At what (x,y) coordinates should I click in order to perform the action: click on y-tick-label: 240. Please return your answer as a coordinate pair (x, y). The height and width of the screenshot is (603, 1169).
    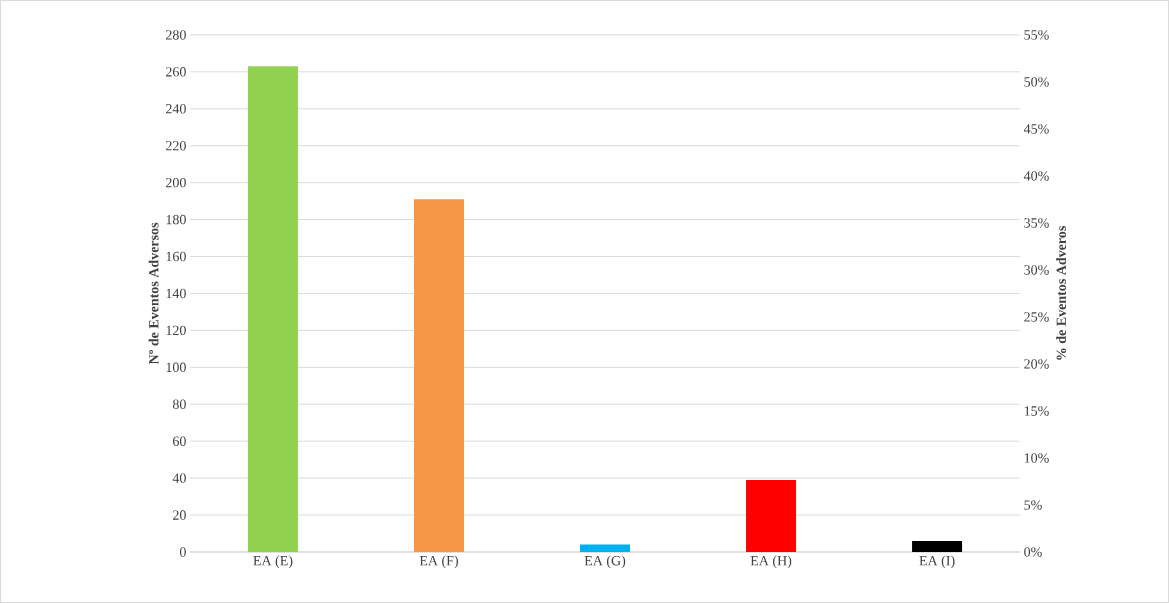
    Looking at the image, I should click on (176, 109).